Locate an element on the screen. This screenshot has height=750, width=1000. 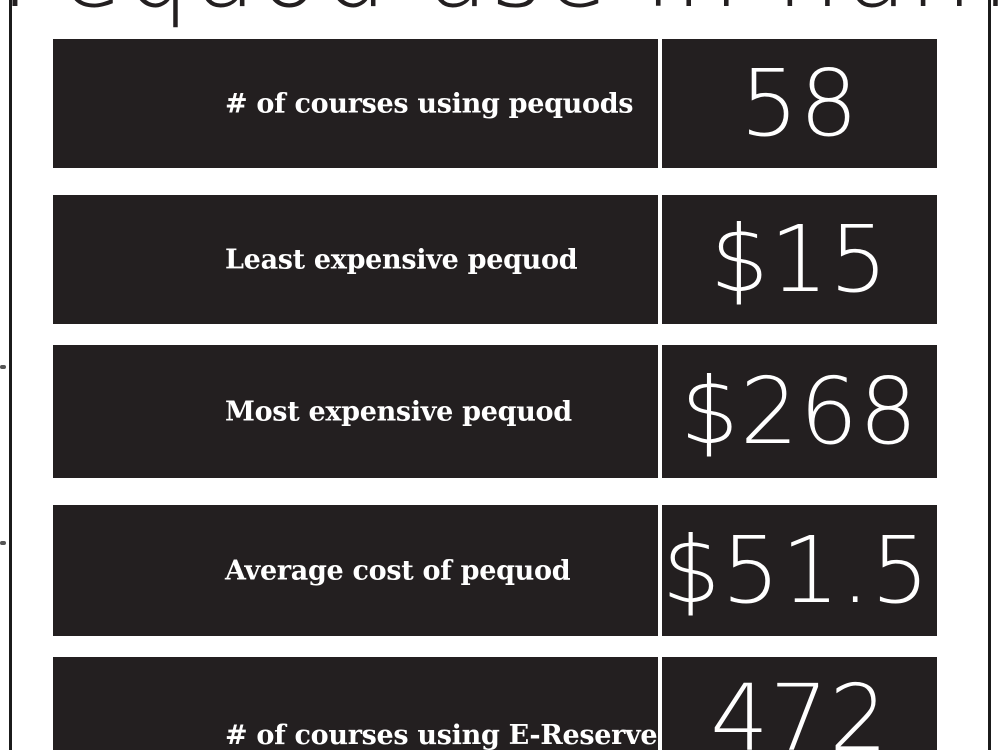
stat-value-cell: 58 is located at coordinates (799, 103).